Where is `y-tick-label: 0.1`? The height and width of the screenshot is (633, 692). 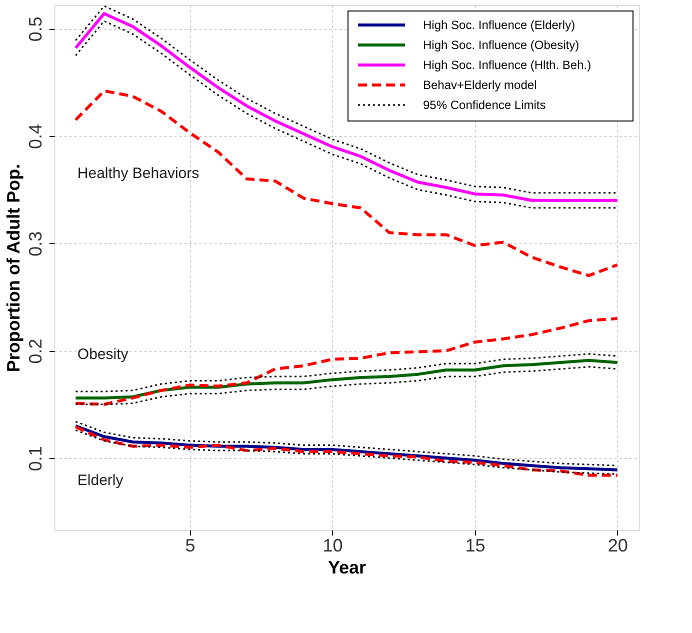
y-tick-label: 0.1 is located at coordinates (36, 459).